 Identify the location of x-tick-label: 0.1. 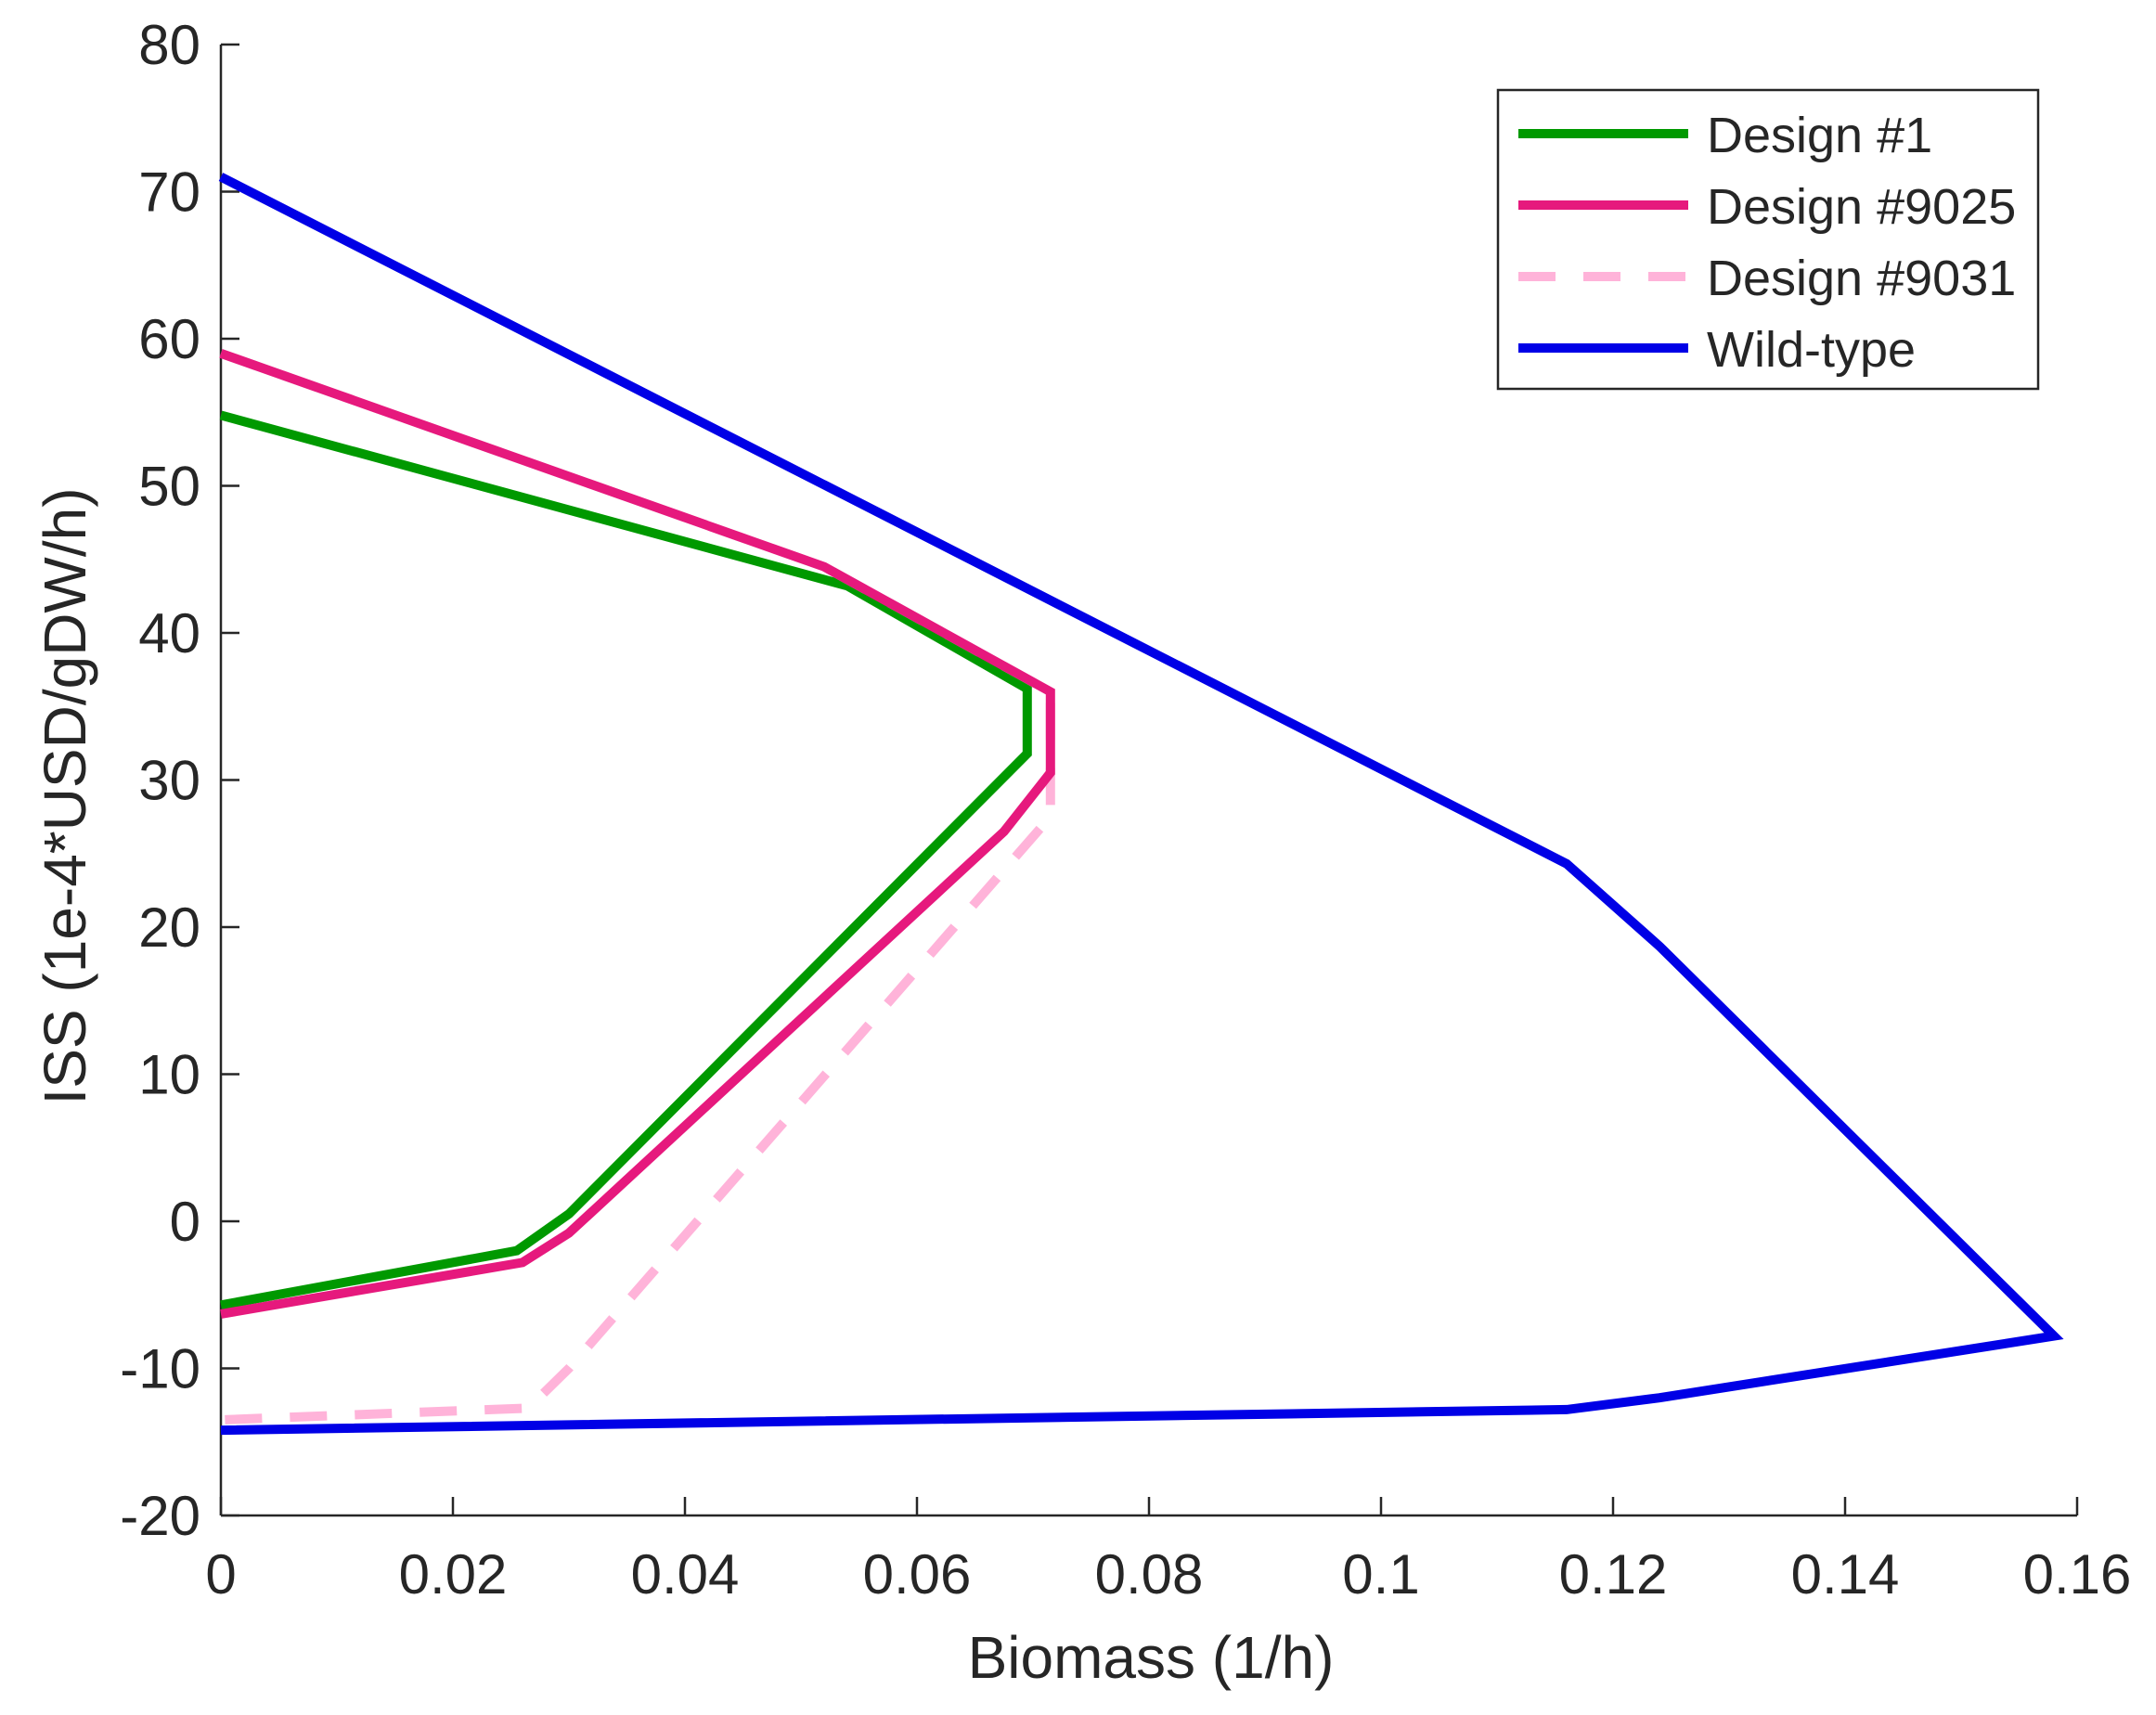
(1380, 1574).